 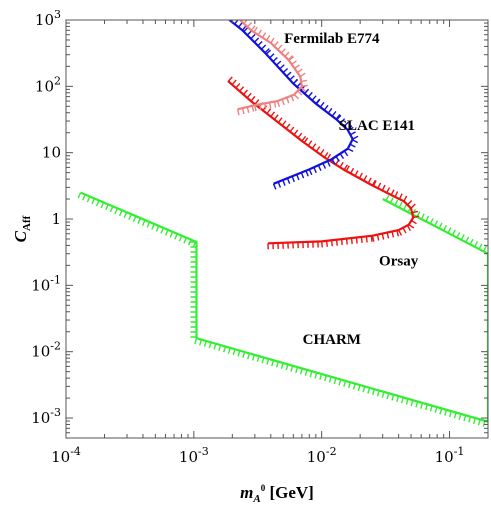 I want to click on y-tick-label: 10⁻¹, so click(x=46, y=283).